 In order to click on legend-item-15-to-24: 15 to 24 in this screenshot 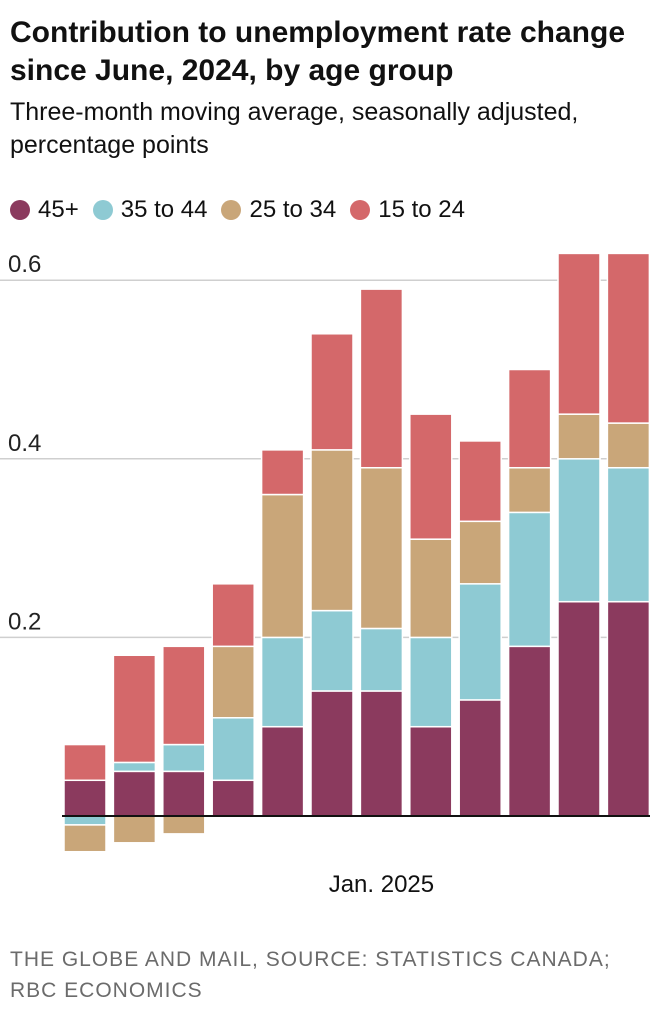, I will do `click(407, 210)`.